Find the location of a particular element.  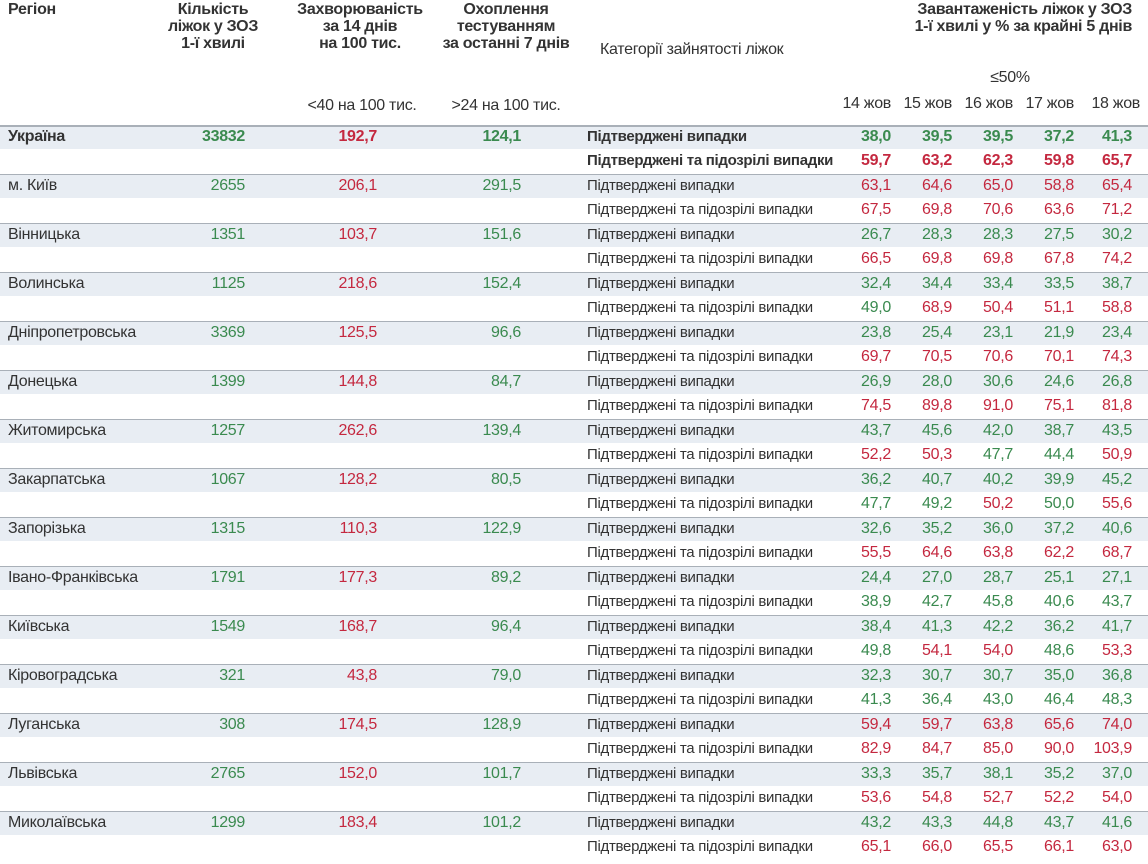

occupancy-cell: 55,6 is located at coordinates (1117, 503).